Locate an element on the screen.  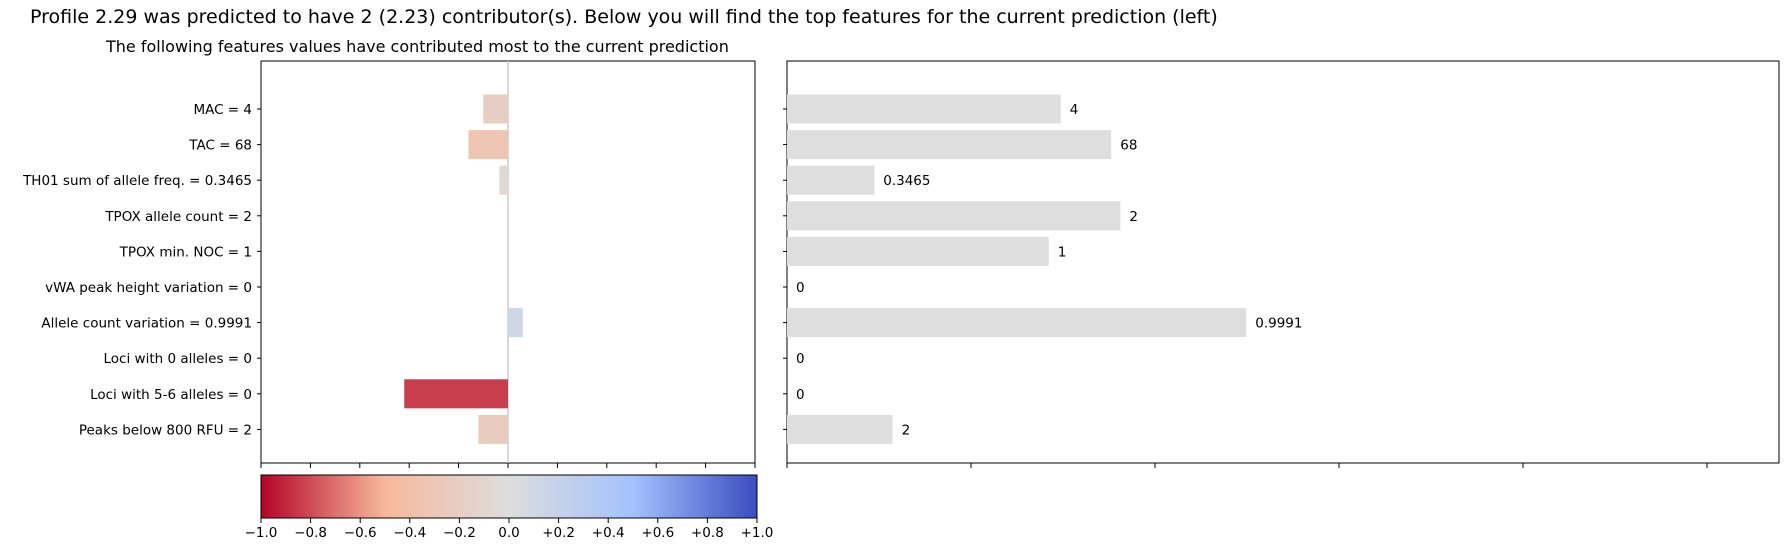
feature-label: Peaks below 800 RFU = 2 is located at coordinates (165, 430).